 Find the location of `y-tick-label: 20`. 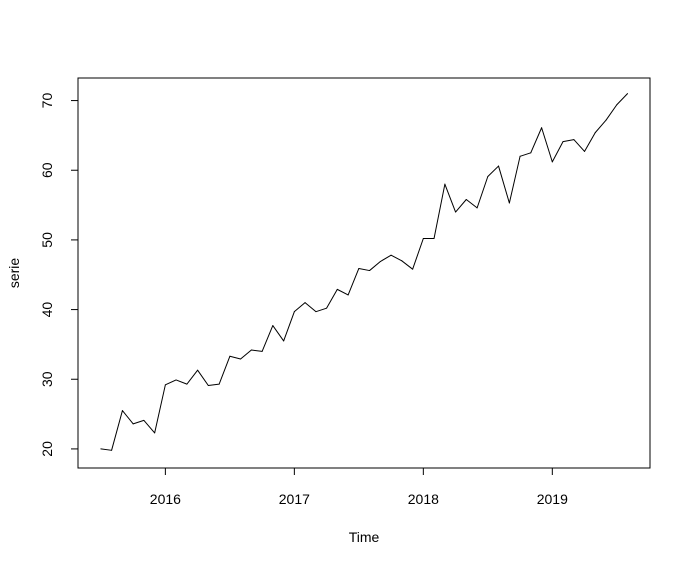

y-tick-label: 20 is located at coordinates (47, 449).